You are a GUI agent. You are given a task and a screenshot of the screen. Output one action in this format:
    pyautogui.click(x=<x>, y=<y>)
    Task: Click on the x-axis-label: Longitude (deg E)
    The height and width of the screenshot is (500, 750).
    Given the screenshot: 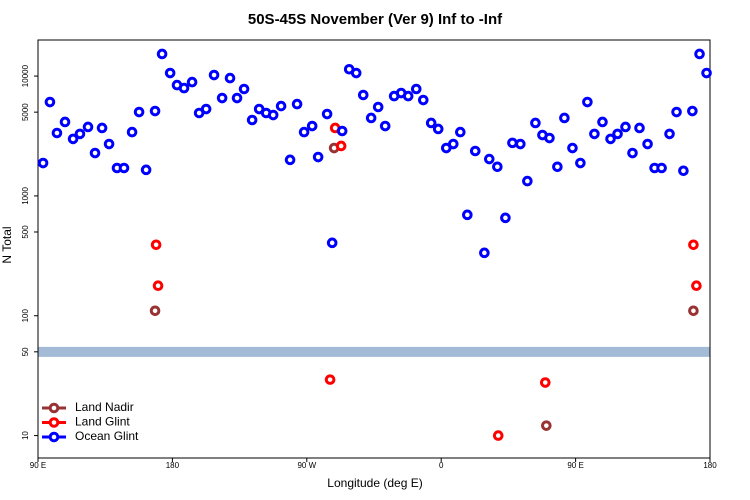 What is the action you would take?
    pyautogui.click(x=374, y=483)
    